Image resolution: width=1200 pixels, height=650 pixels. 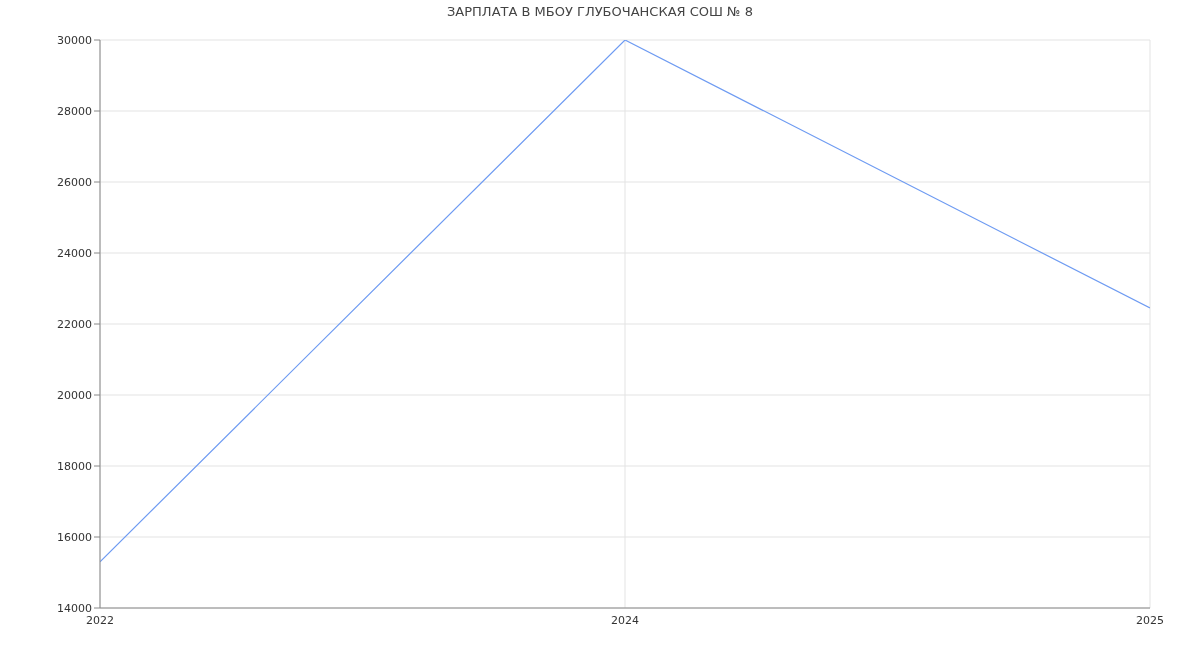 I want to click on y-tick-label: 30000, so click(x=74, y=40).